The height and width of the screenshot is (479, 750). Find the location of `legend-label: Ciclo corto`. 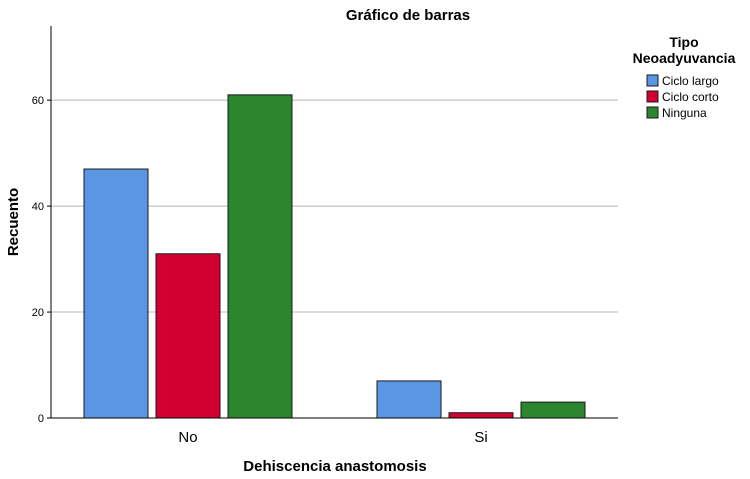

legend-label: Ciclo corto is located at coordinates (690, 97).